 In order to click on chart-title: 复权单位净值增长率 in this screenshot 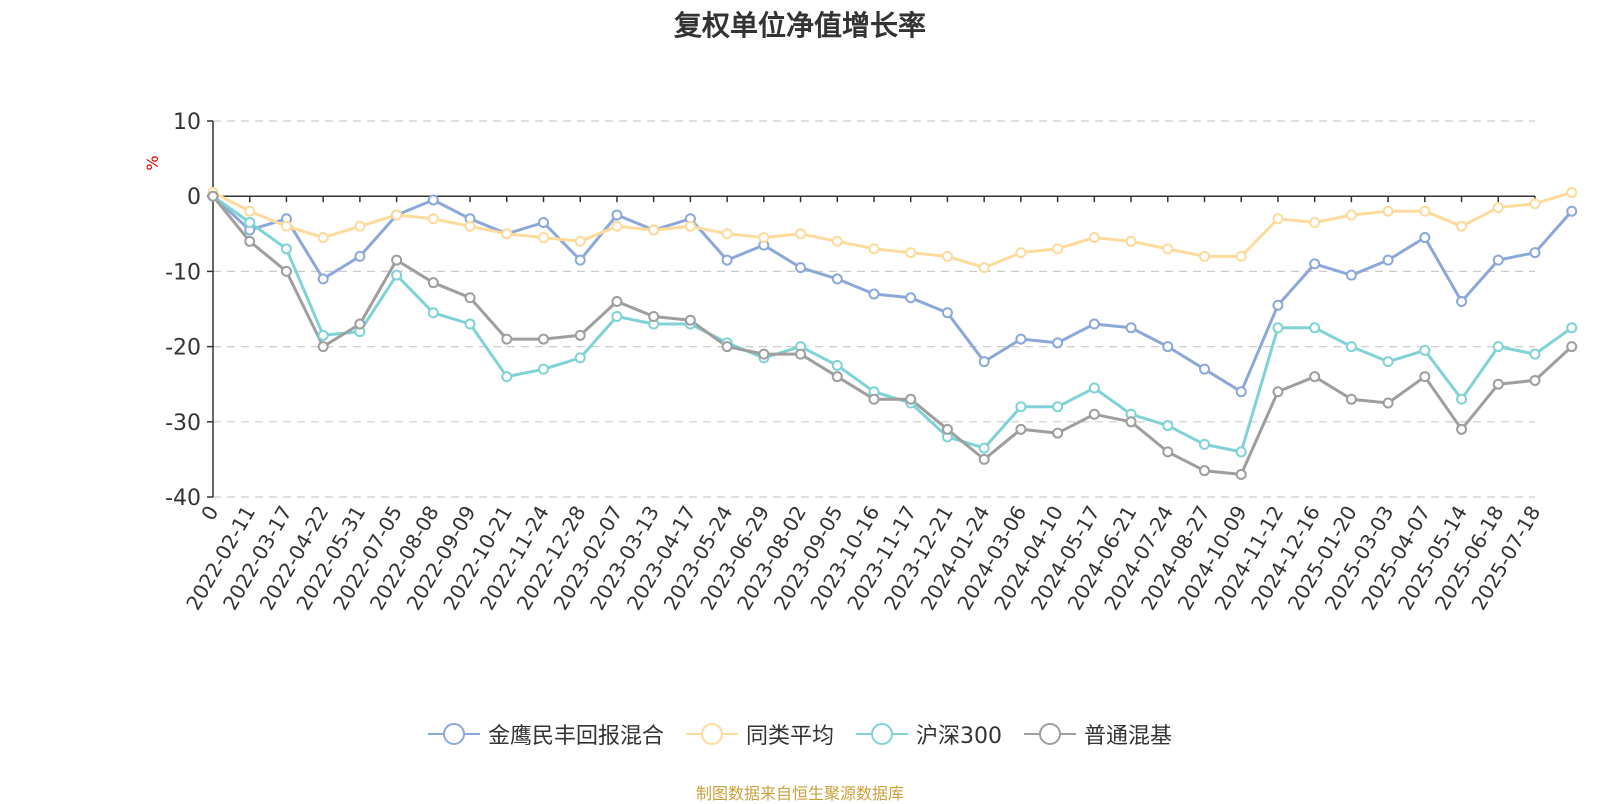, I will do `click(799, 25)`.